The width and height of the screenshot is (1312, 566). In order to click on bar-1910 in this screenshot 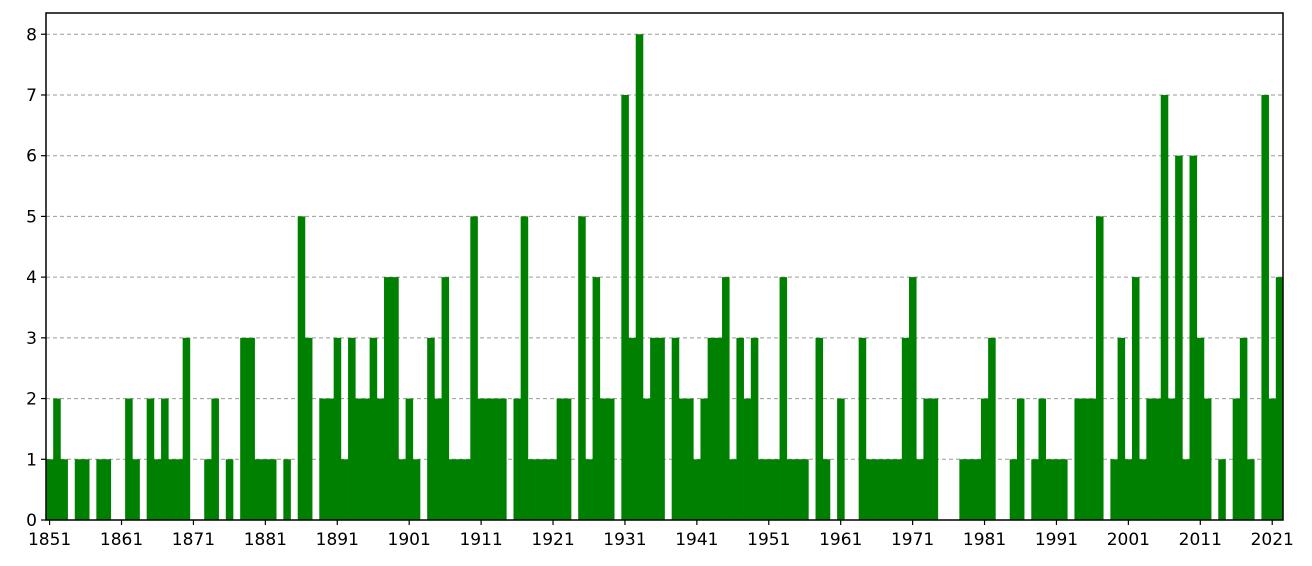, I will do `click(474, 368)`.